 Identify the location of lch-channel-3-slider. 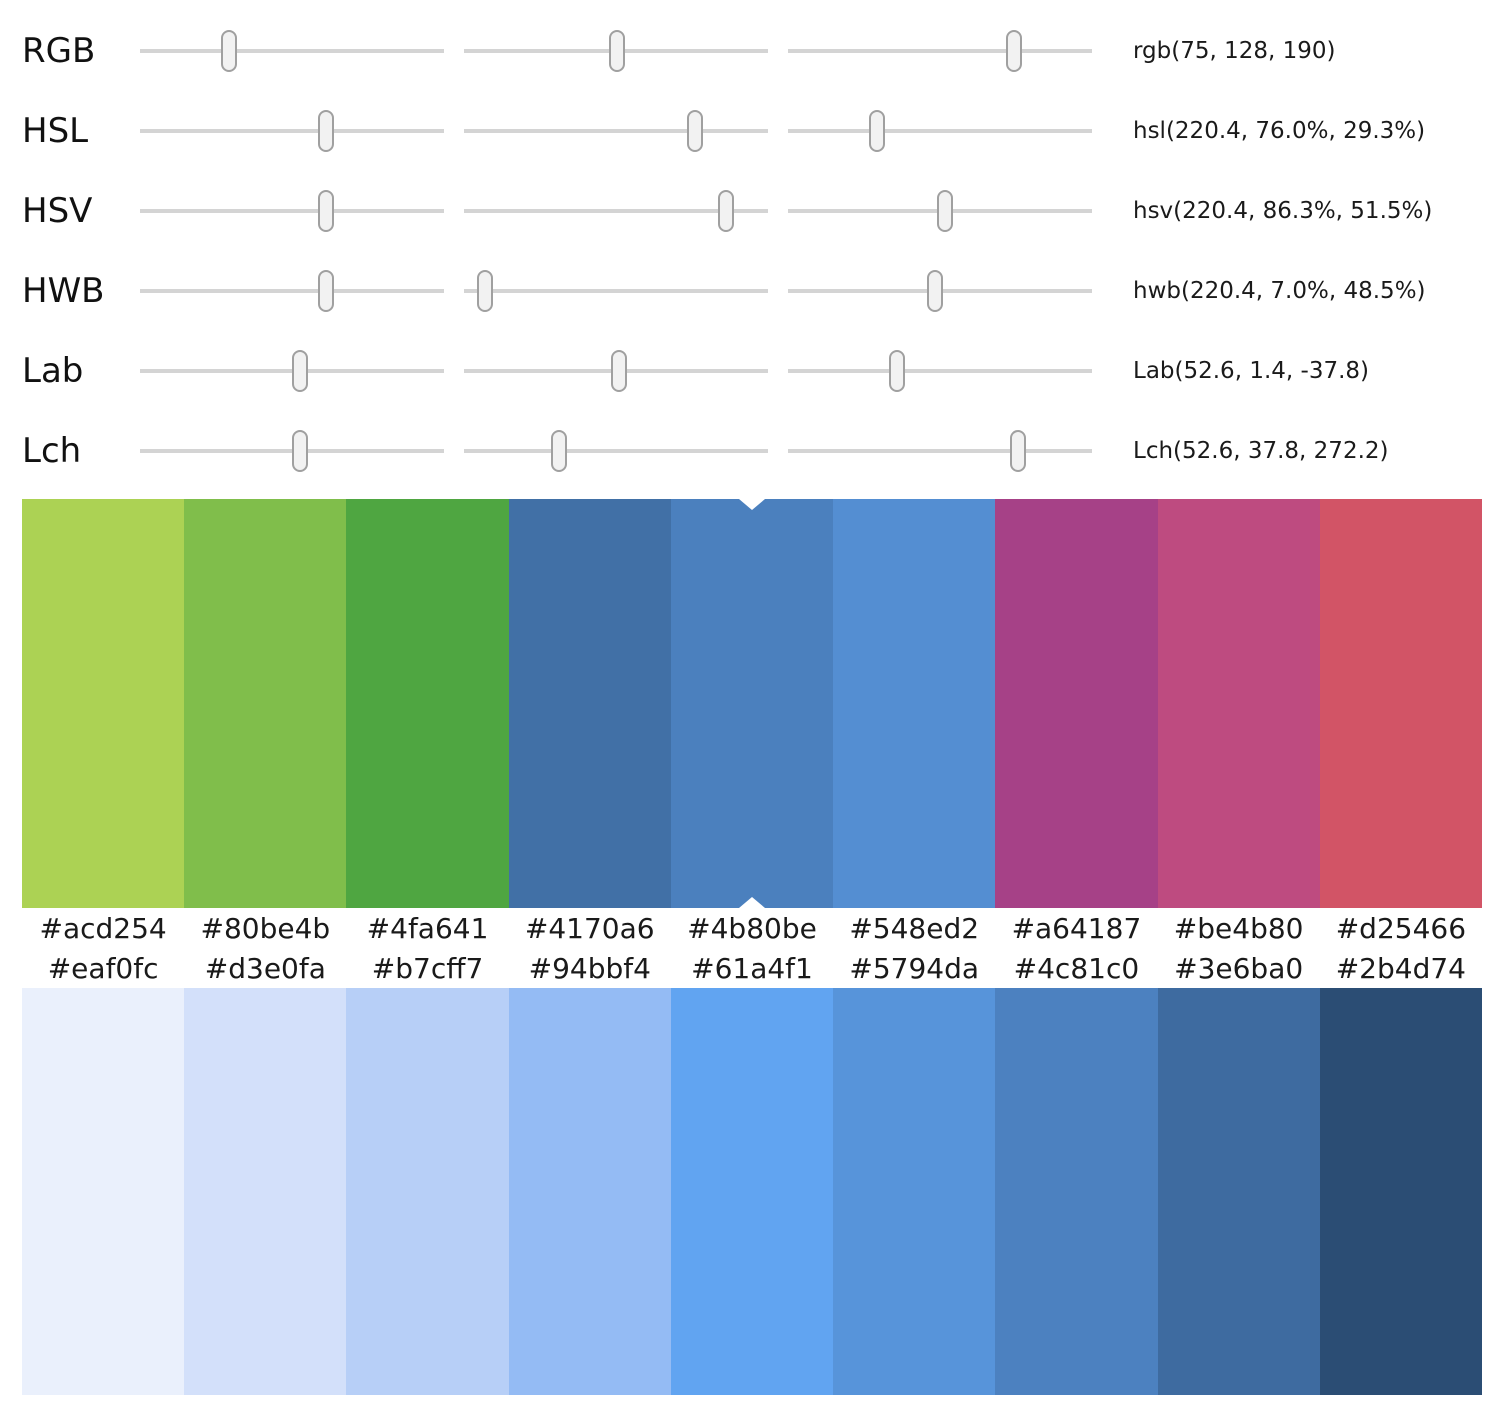
(940, 451).